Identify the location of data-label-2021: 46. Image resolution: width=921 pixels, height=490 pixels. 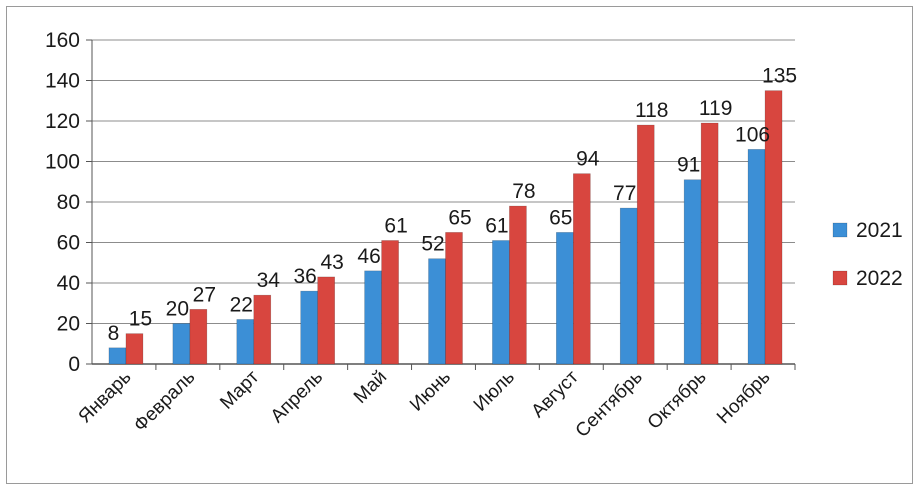
(368, 256).